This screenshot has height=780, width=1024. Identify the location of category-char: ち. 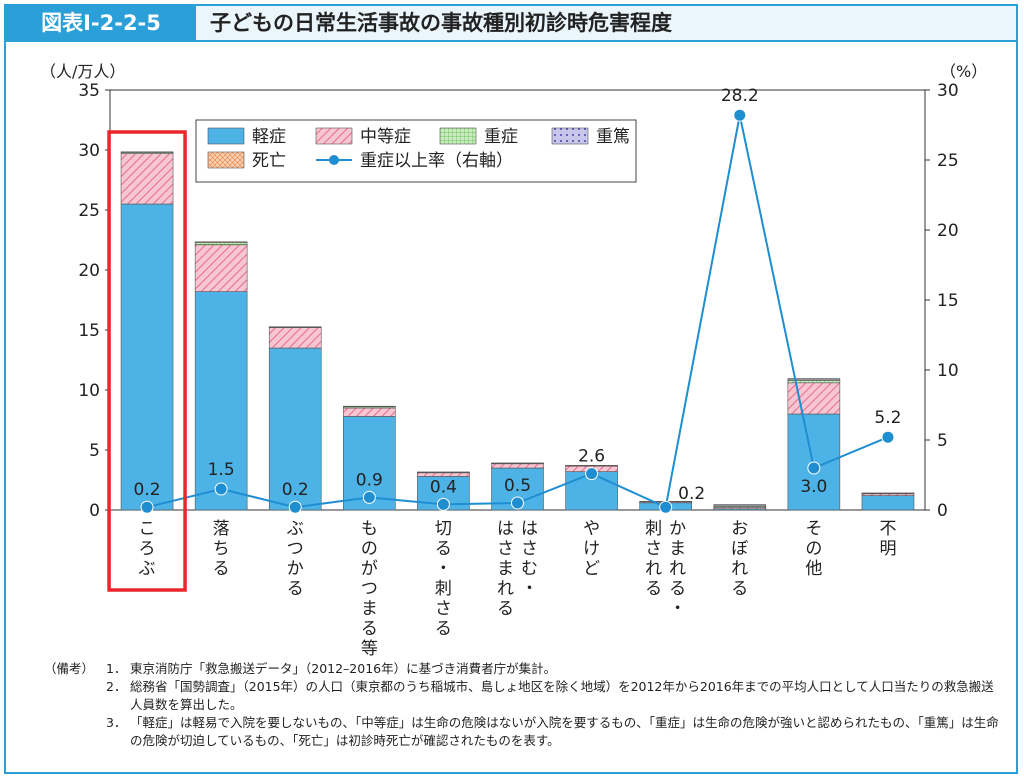
(221, 549).